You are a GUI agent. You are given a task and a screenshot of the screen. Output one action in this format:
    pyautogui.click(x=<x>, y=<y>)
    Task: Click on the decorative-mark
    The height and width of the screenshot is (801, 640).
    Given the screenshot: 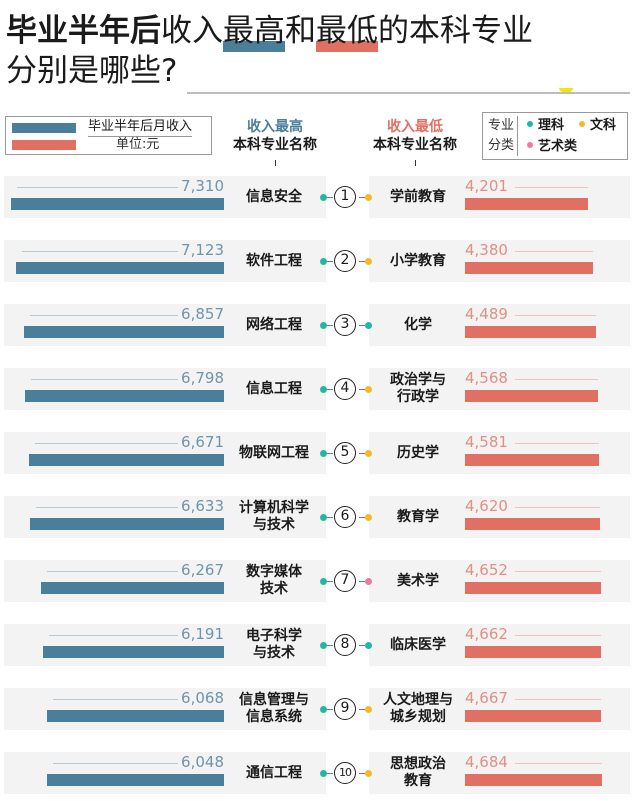 What is the action you would take?
    pyautogui.click(x=566, y=90)
    